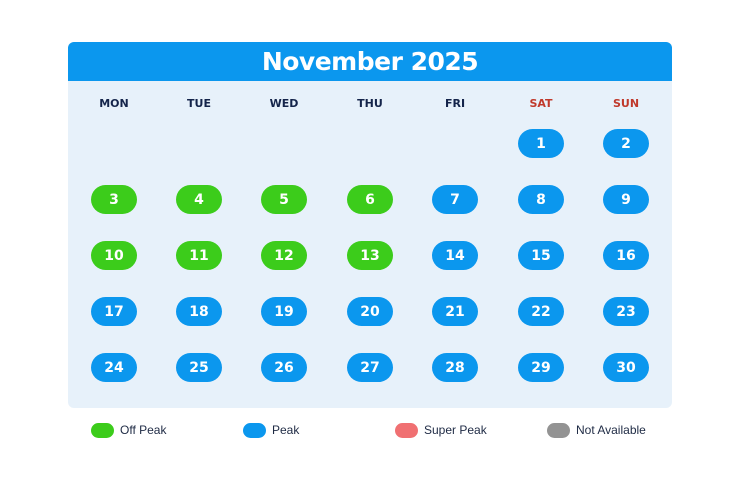 The height and width of the screenshot is (493, 740). Describe the element at coordinates (455, 255) in the screenshot. I see `day-14: 14` at that location.